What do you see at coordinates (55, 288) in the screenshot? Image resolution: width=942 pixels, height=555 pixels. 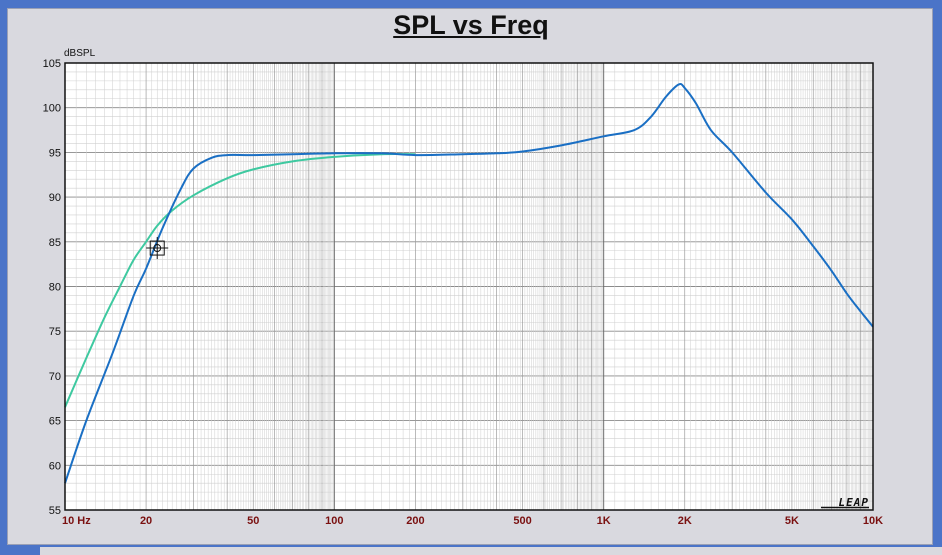 I see `y-tick-label: 80` at bounding box center [55, 288].